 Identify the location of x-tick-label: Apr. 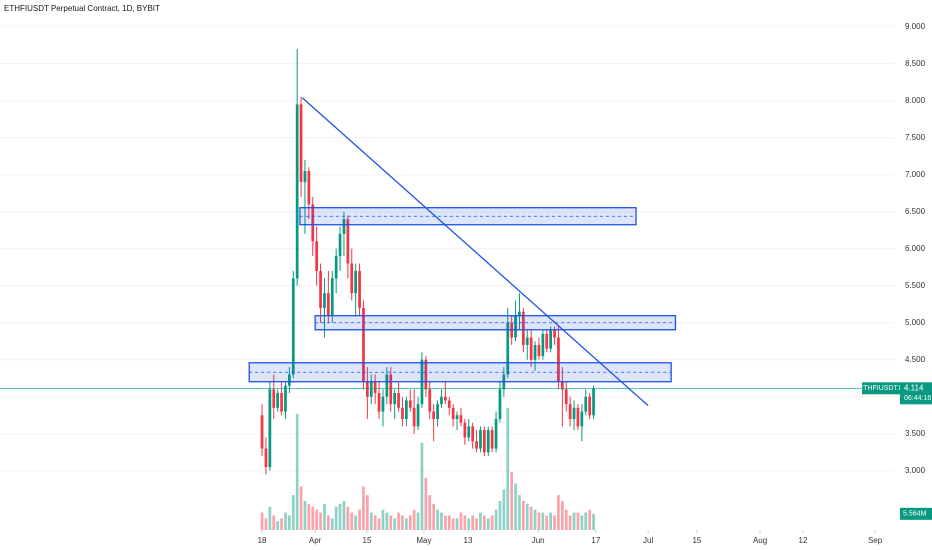
(315, 540).